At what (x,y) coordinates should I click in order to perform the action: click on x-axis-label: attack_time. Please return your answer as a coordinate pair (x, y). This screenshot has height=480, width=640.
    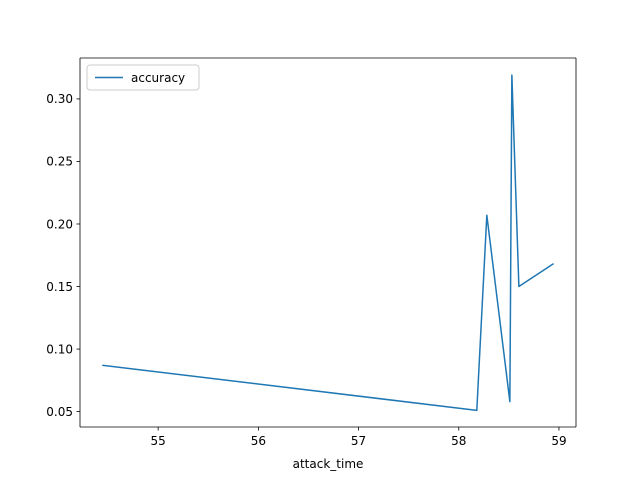
    Looking at the image, I should click on (328, 464).